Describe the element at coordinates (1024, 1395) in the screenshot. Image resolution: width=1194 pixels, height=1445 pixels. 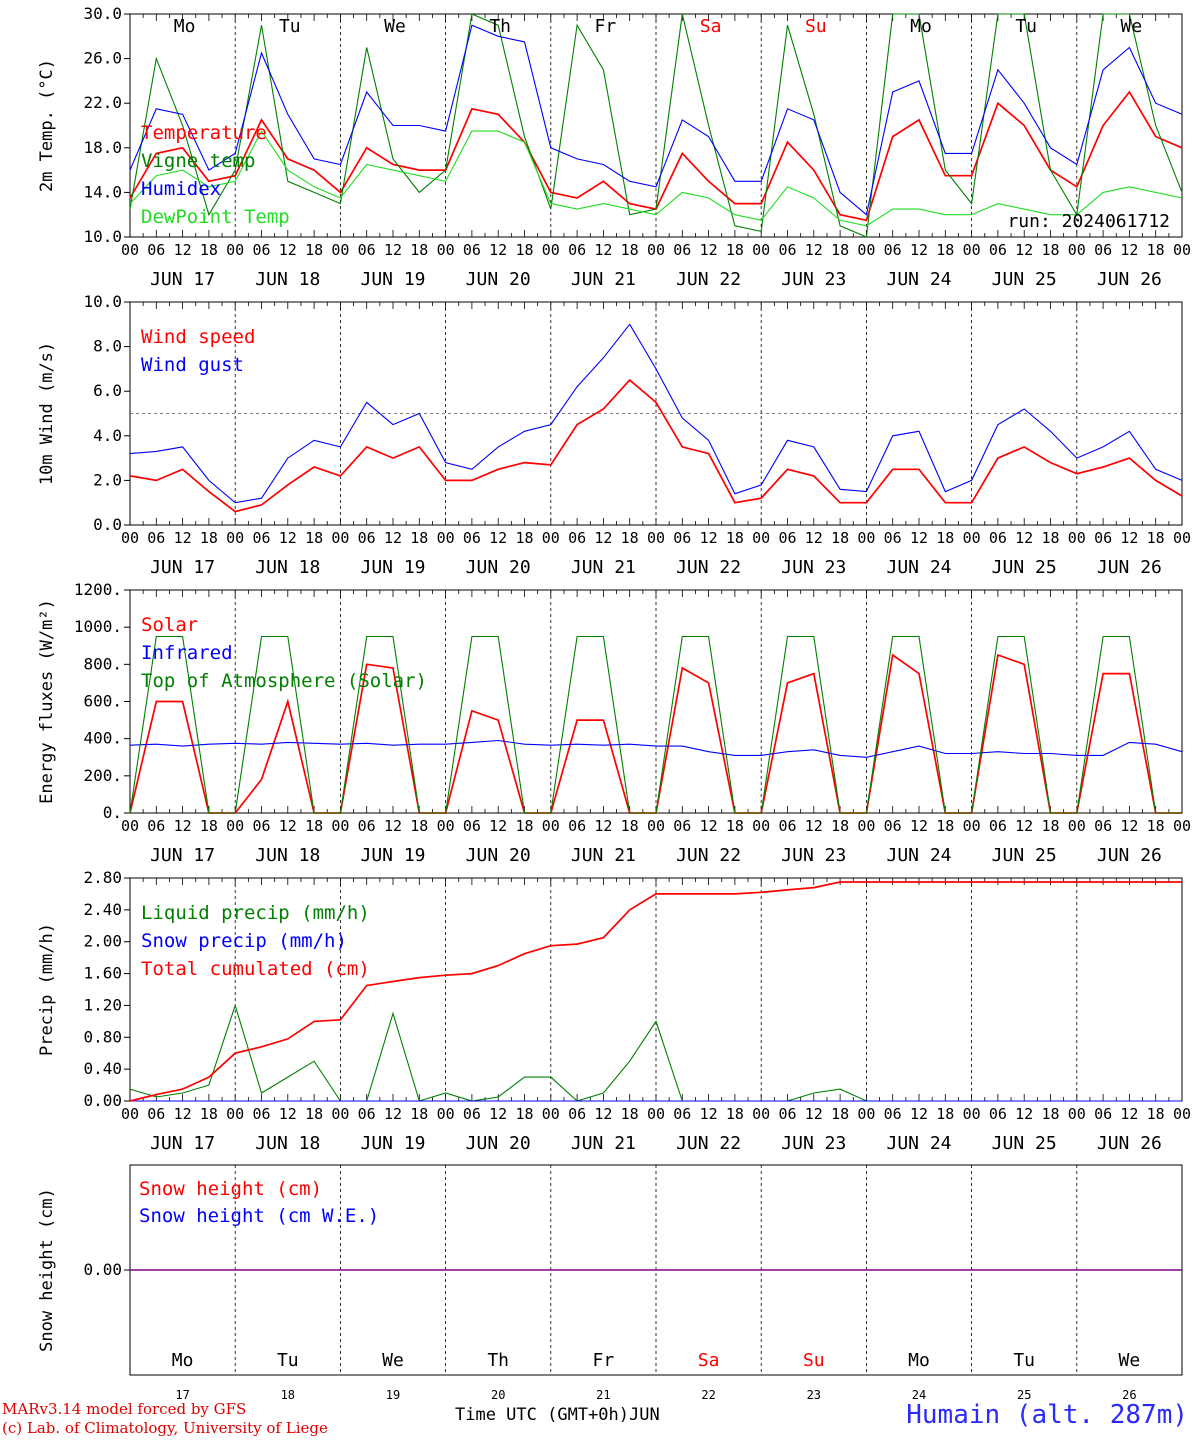
I see `date-number: 25` at that location.